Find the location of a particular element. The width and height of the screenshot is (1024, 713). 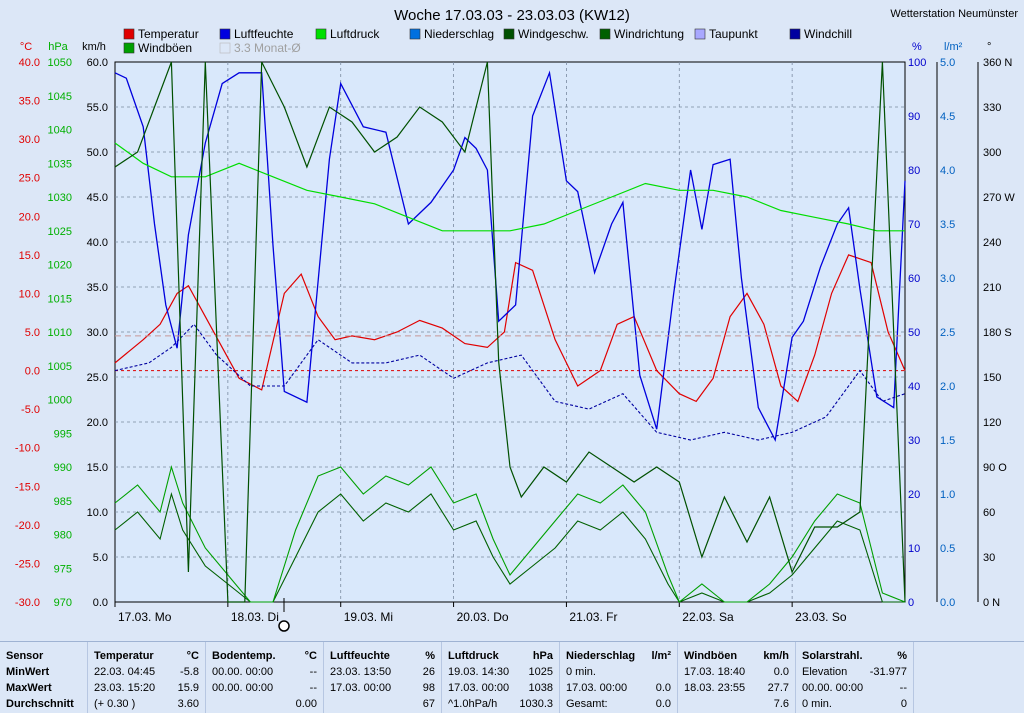

stats-value: 1030.3 is located at coordinates (536, 704).